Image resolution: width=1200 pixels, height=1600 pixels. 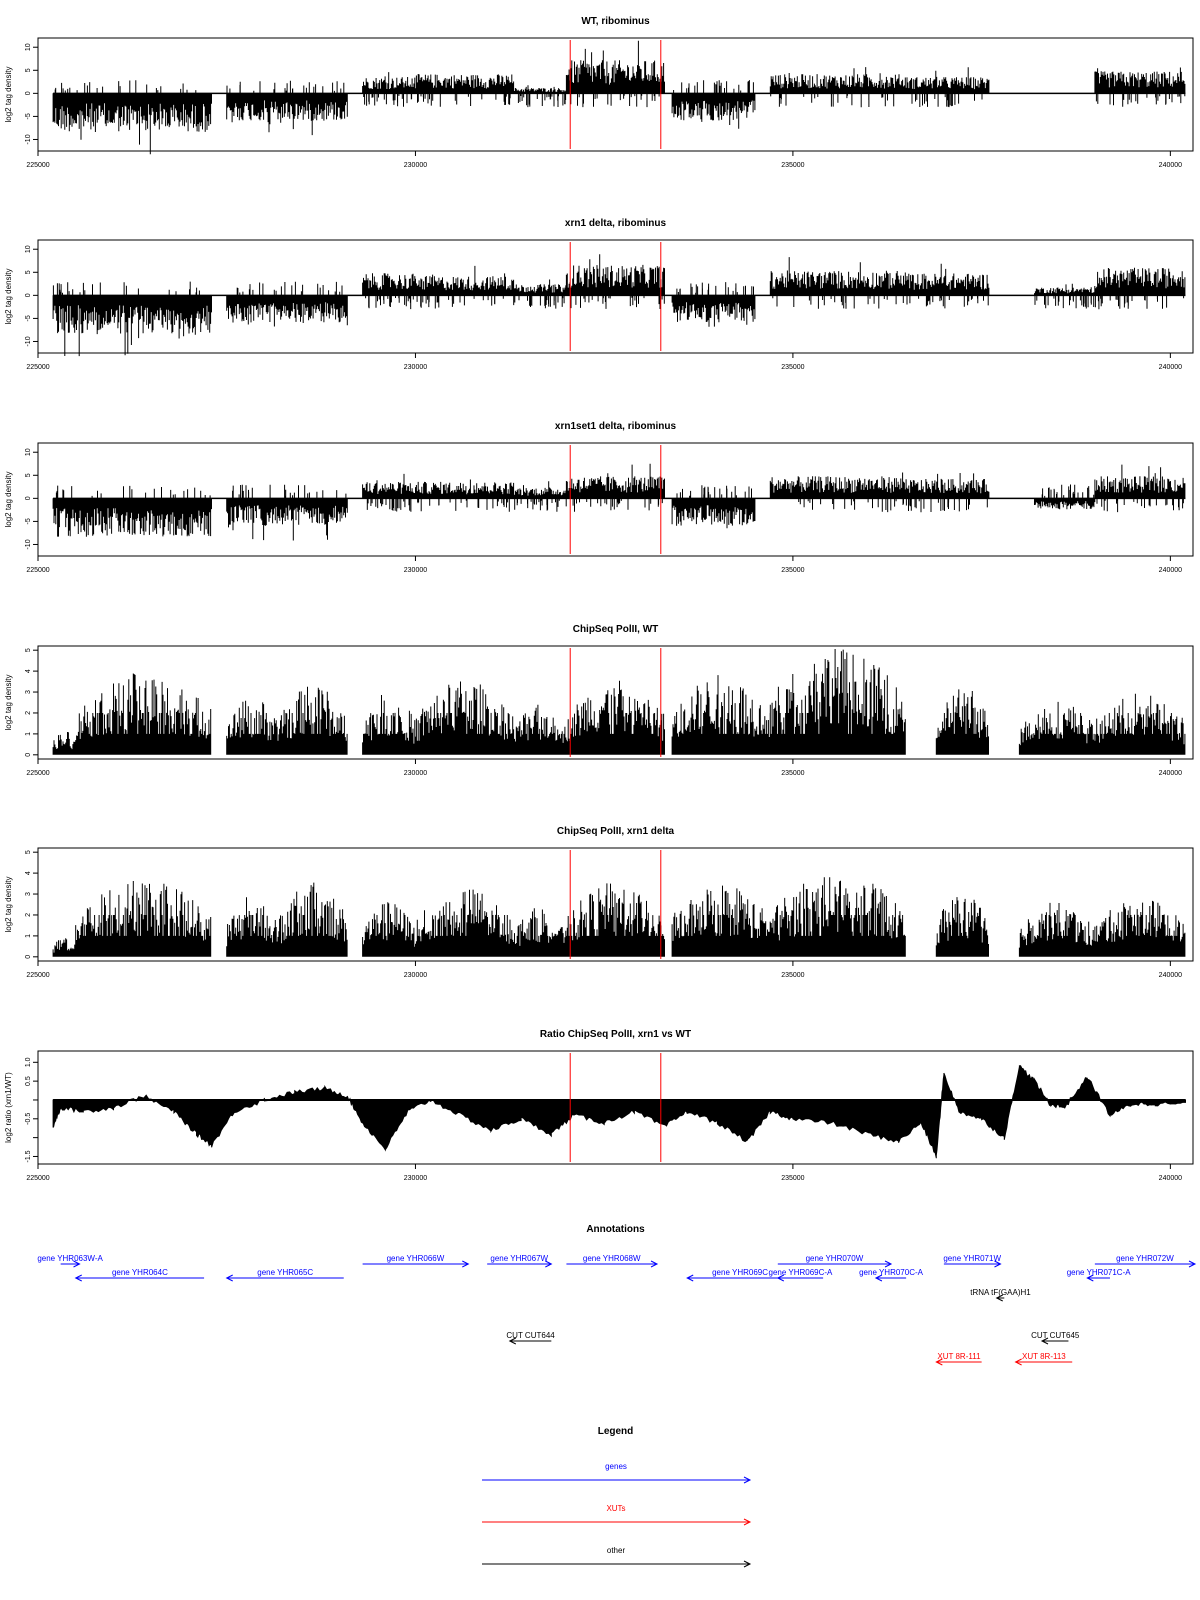 What do you see at coordinates (28, 1119) in the screenshot?
I see `y-tick-label: -0.5` at bounding box center [28, 1119].